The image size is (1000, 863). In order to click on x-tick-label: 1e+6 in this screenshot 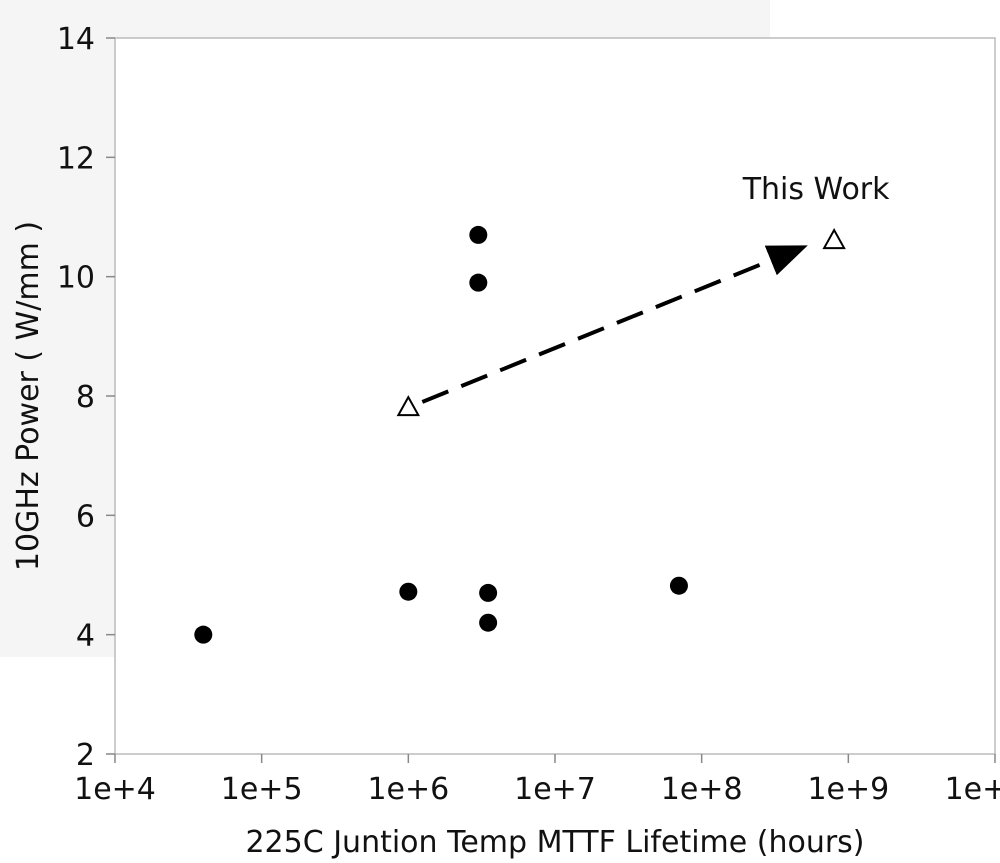, I will do `click(408, 789)`.